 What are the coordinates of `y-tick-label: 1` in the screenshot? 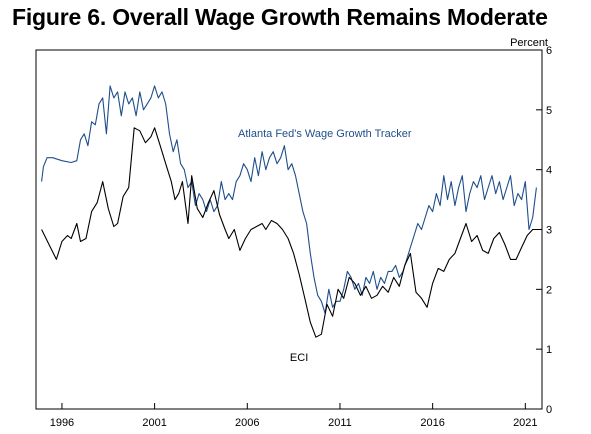 It's located at (549, 350).